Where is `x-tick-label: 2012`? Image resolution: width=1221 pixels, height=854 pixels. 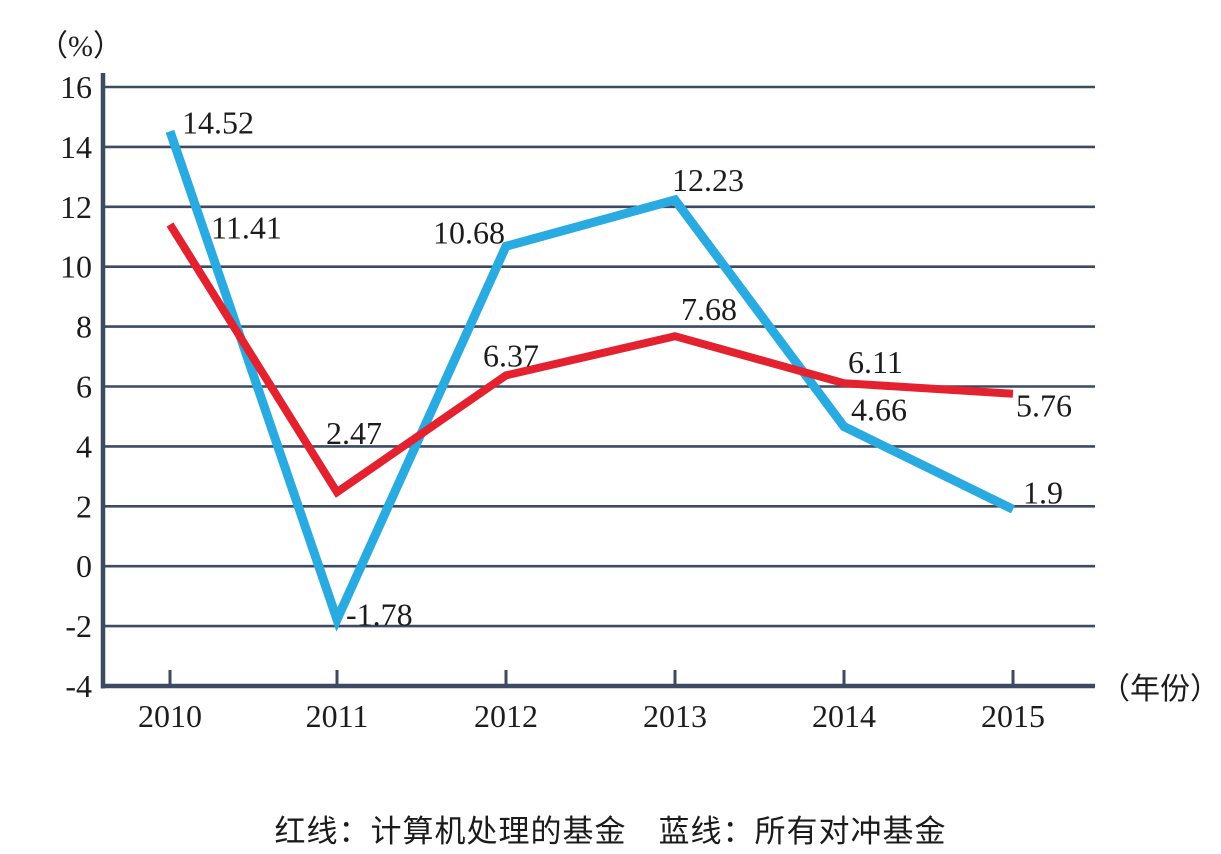
x-tick-label: 2012 is located at coordinates (506, 716).